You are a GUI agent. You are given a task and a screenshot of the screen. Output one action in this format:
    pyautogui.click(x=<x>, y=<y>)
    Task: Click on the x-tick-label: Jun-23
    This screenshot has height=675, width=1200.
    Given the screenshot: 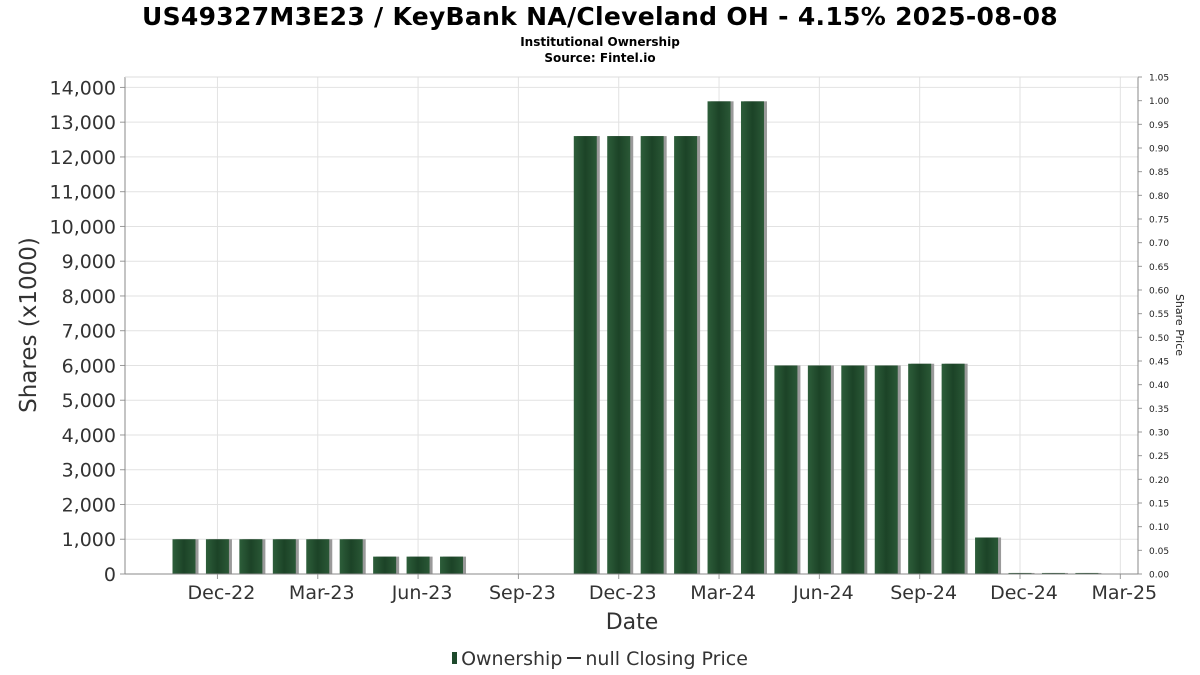 What is the action you would take?
    pyautogui.click(x=422, y=593)
    